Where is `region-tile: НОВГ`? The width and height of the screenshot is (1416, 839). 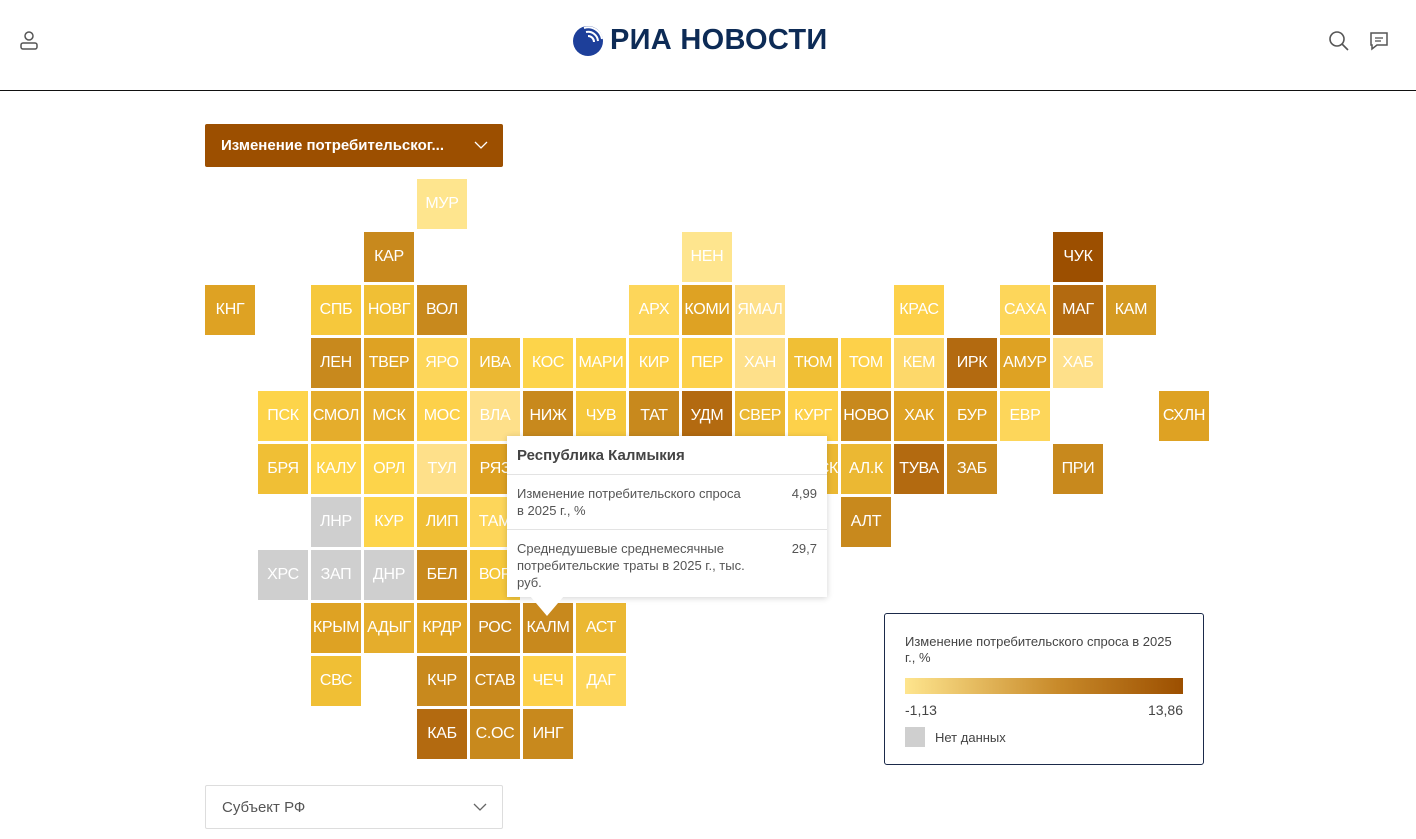
region-tile: НОВГ is located at coordinates (389, 310).